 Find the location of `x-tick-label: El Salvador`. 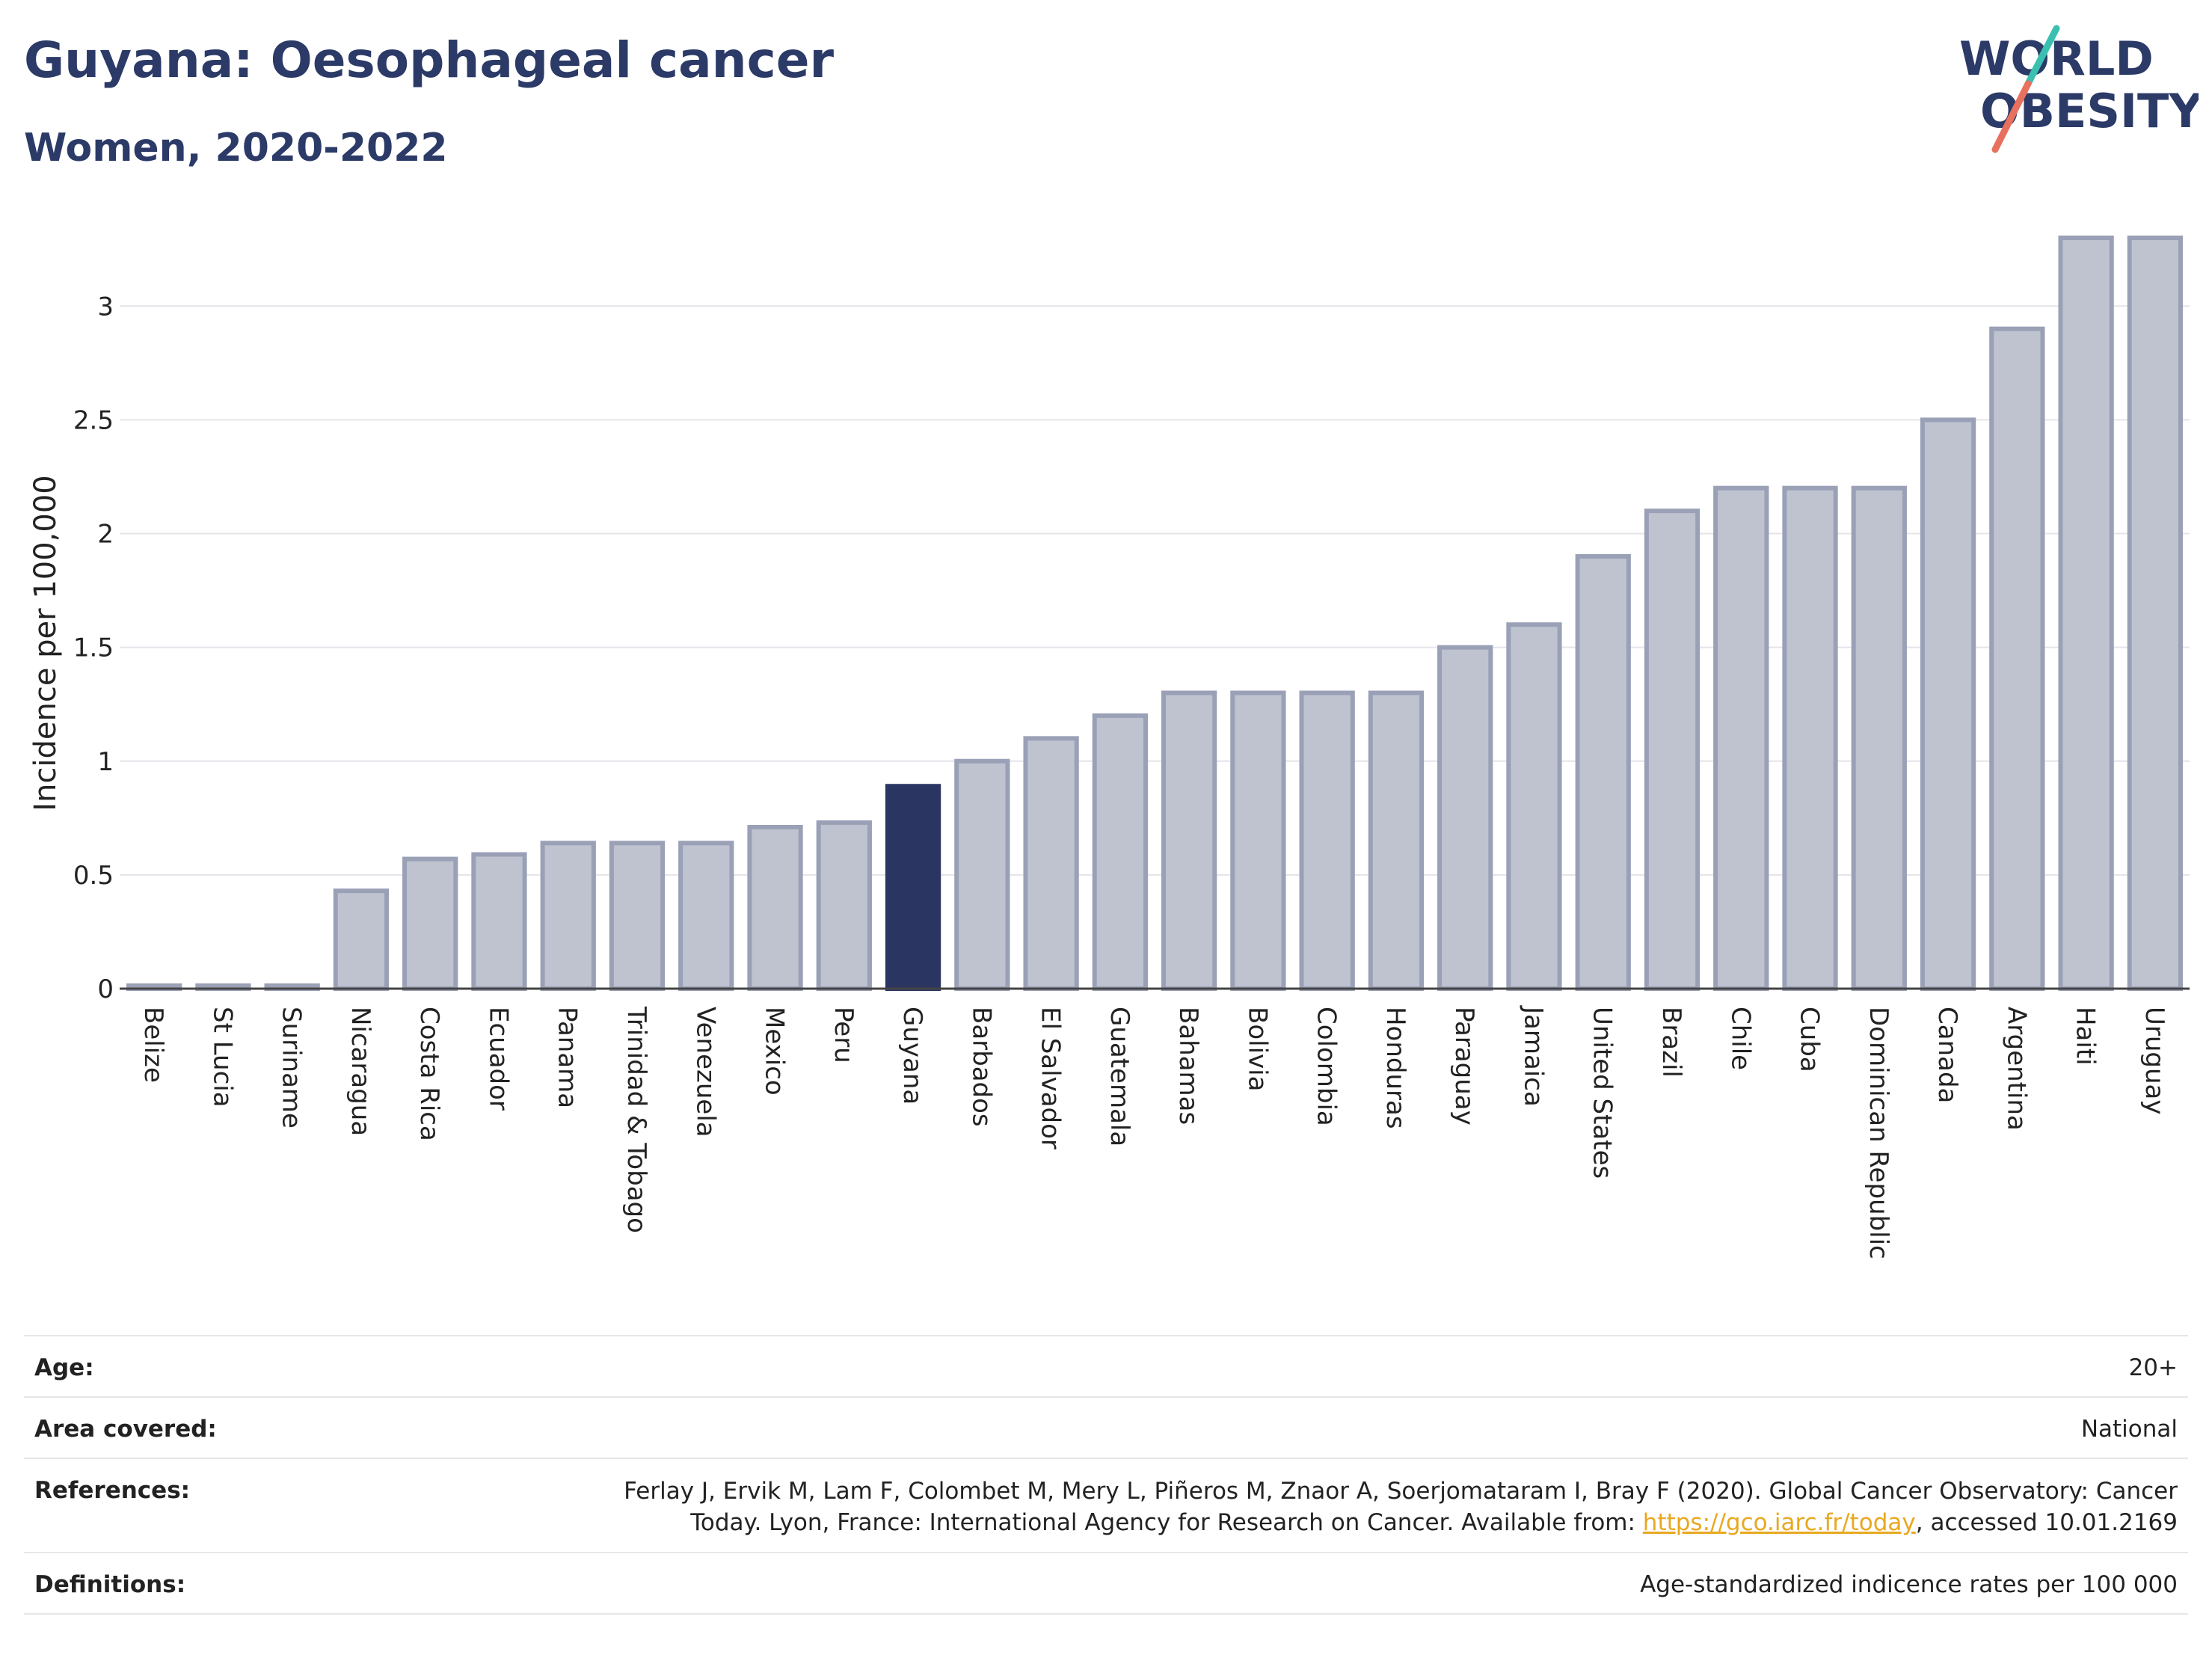

x-tick-label: El Salvador is located at coordinates (1051, 1078).